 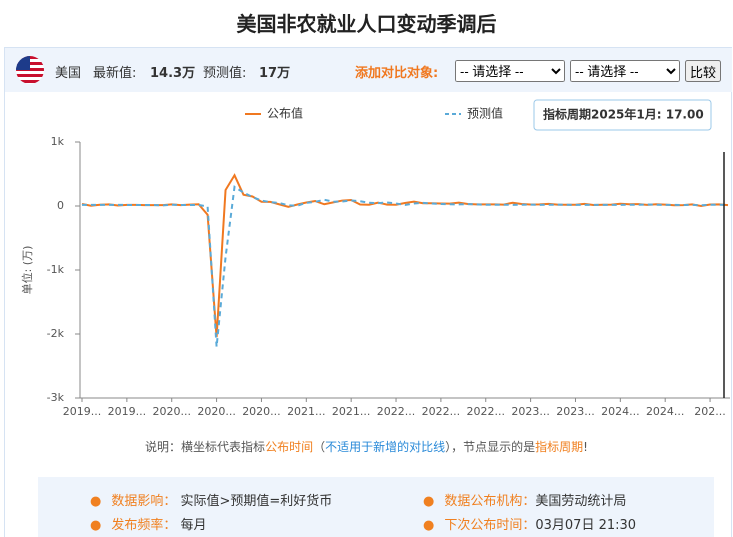 I want to click on info-value: 实际值>预期值=利好货币, so click(x=256, y=501).